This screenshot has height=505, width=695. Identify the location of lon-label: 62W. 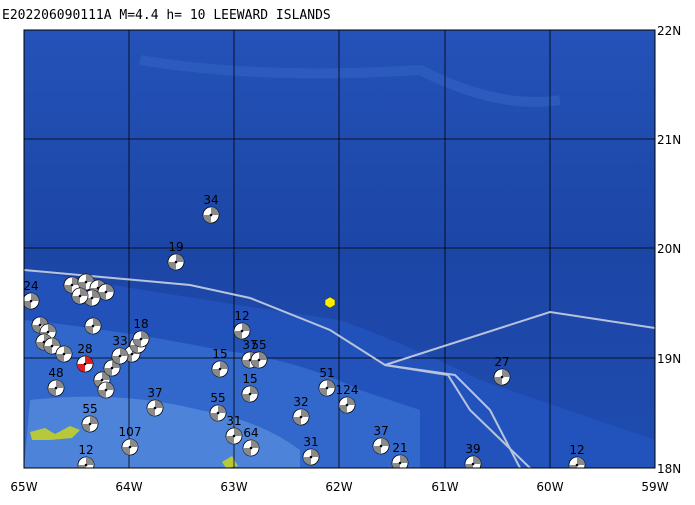
(338, 487).